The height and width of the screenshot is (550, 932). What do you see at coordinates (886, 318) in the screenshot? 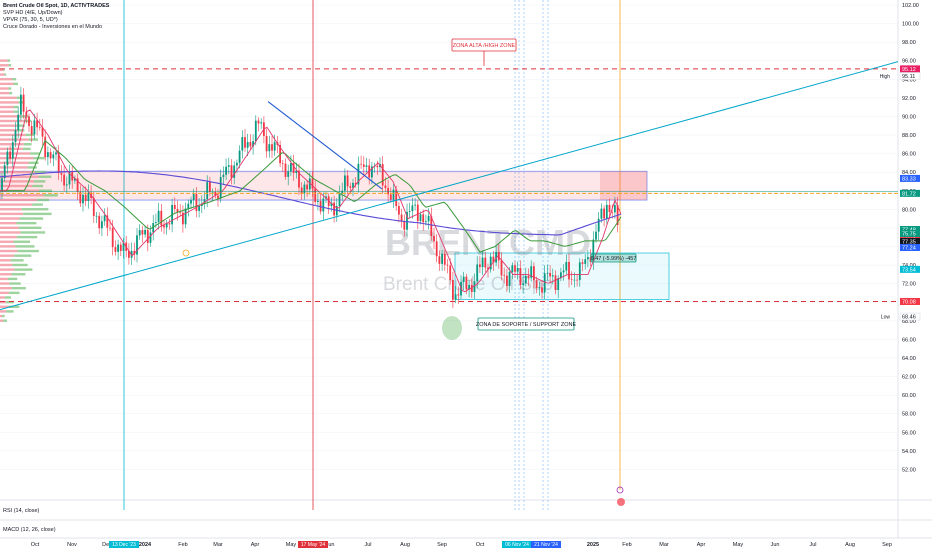
I see `price-tag: Low` at bounding box center [886, 318].